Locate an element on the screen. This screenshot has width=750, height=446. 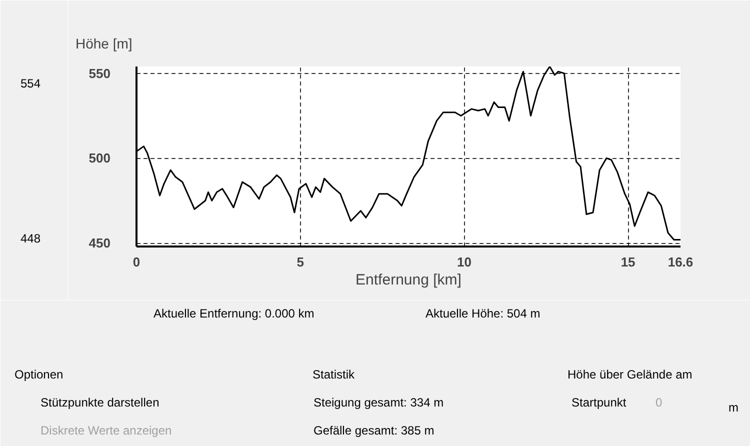
x-axis-title: Entfernung [km] is located at coordinates (409, 280).